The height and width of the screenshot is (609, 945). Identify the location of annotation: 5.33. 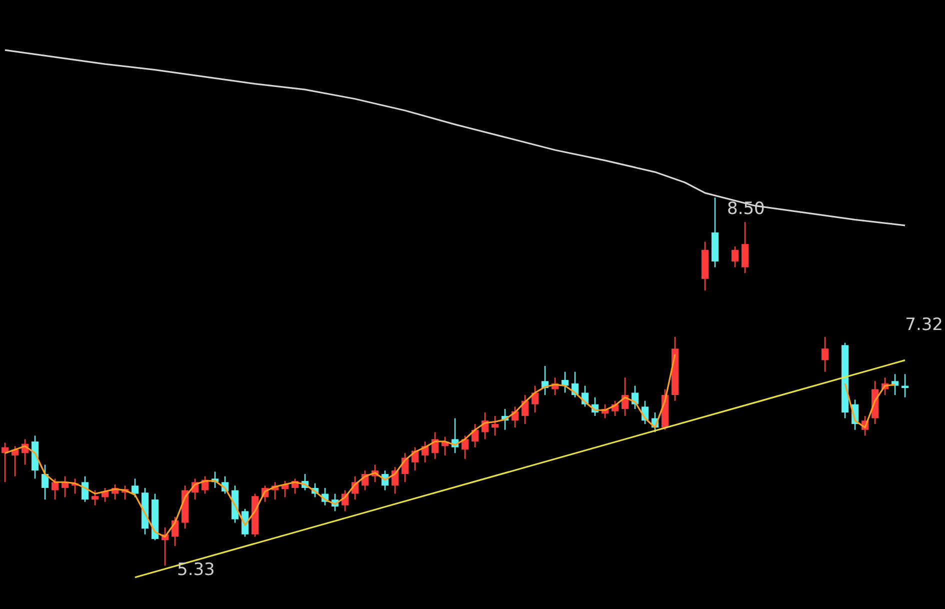
(196, 570).